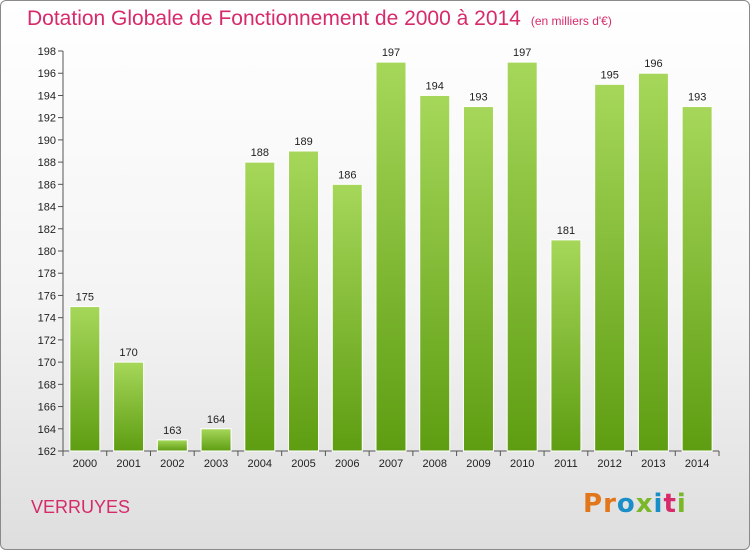  Describe the element at coordinates (85, 464) in the screenshot. I see `x-tick-label-2000: 2000` at that location.